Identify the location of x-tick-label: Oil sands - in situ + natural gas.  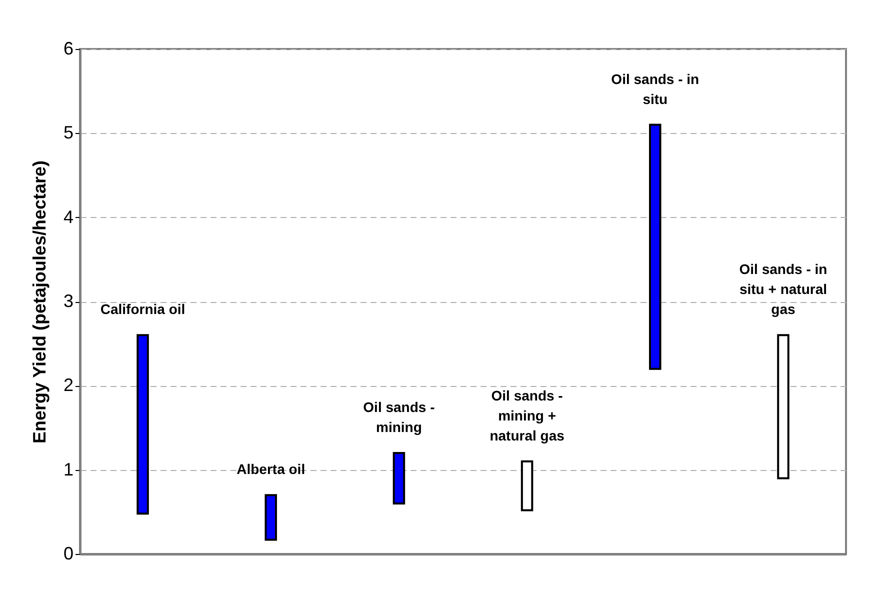
(783, 289).